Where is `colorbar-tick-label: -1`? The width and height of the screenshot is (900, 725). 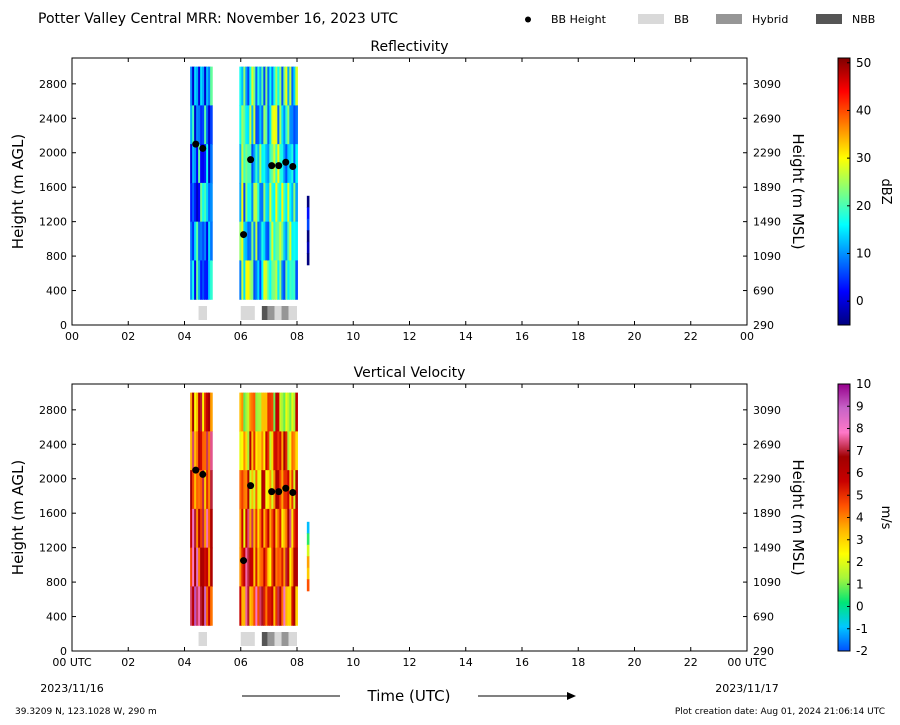
colorbar-tick-label: -1 is located at coordinates (862, 629).